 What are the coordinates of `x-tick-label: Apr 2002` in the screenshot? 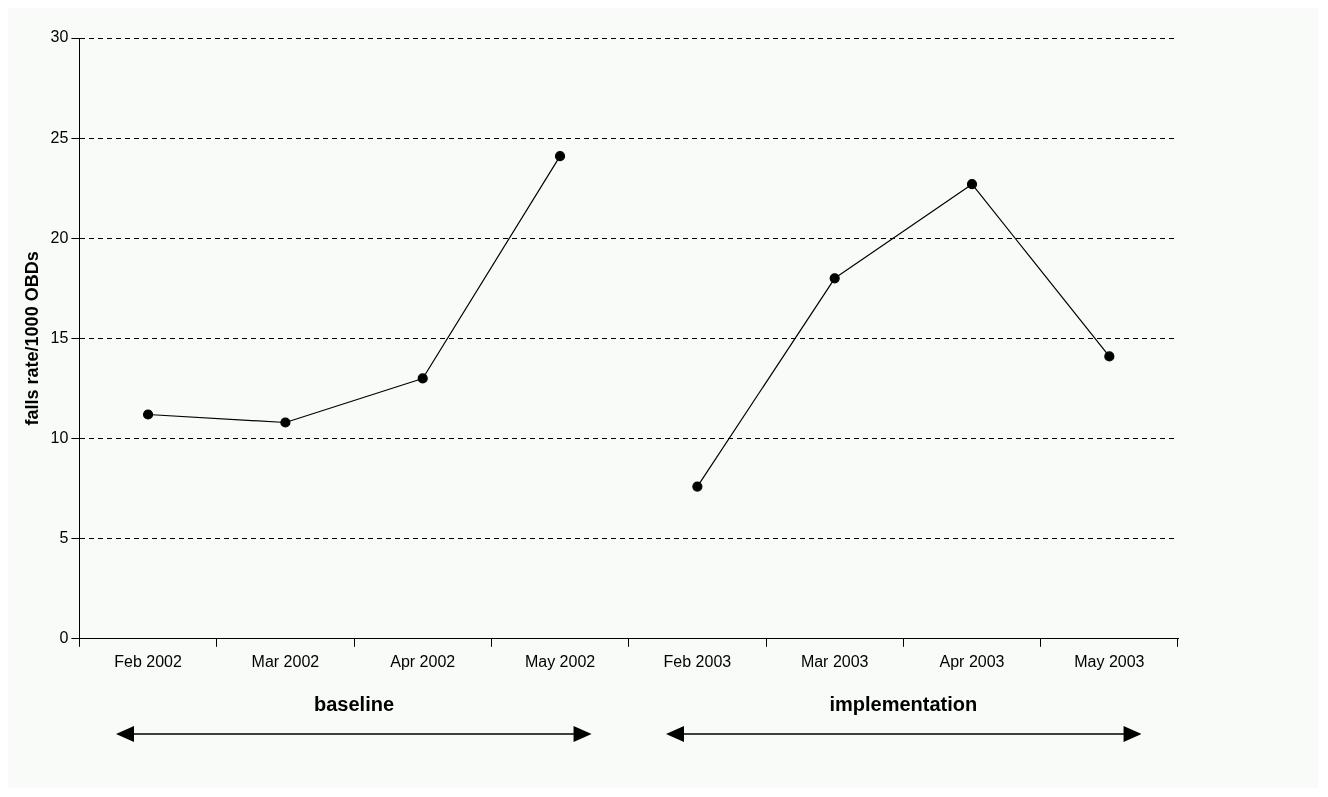 It's located at (423, 661).